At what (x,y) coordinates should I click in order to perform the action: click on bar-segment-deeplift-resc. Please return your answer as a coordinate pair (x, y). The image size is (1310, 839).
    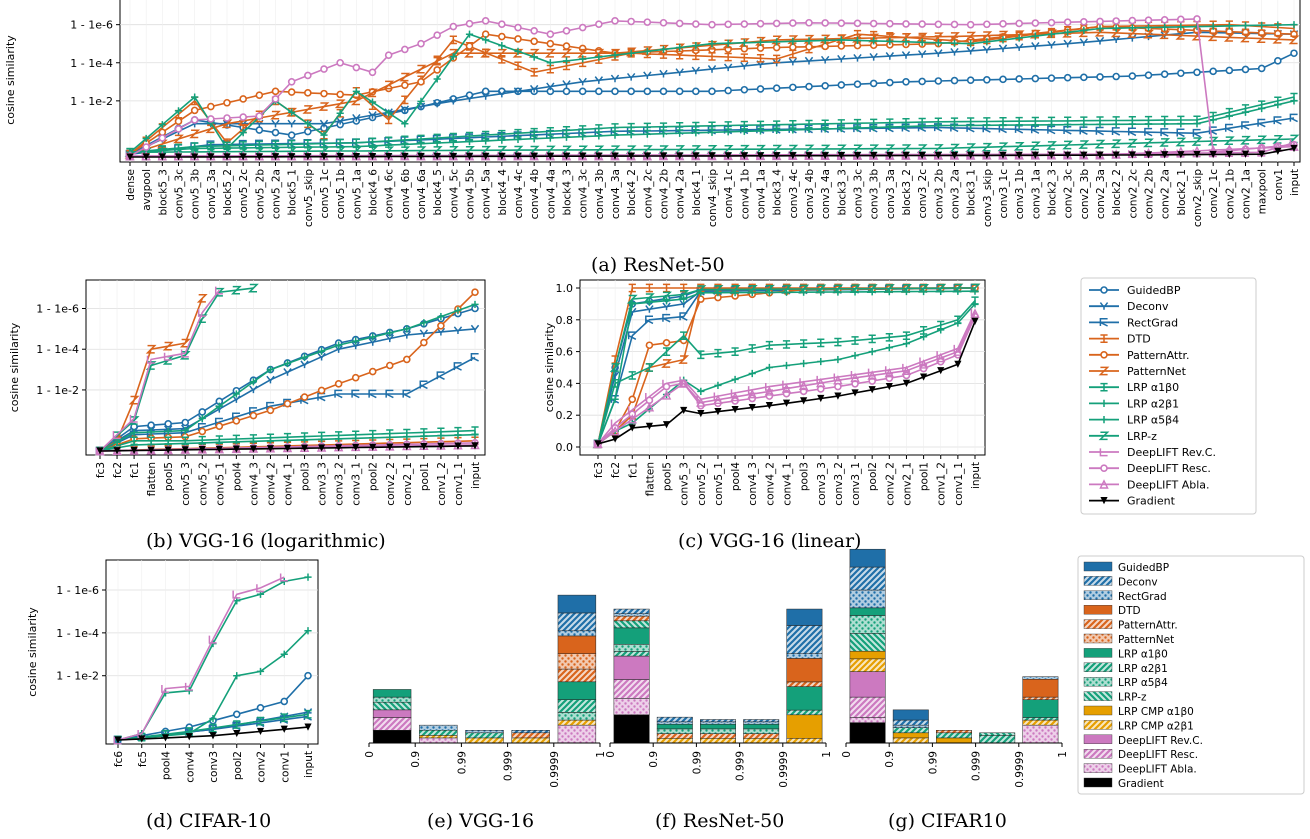
    Looking at the image, I should click on (867, 707).